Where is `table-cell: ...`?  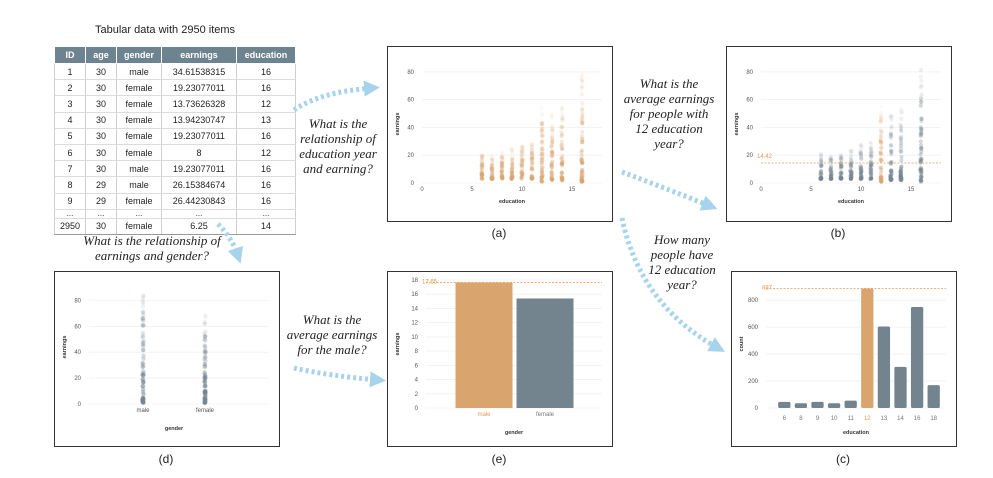
table-cell: ... is located at coordinates (266, 214).